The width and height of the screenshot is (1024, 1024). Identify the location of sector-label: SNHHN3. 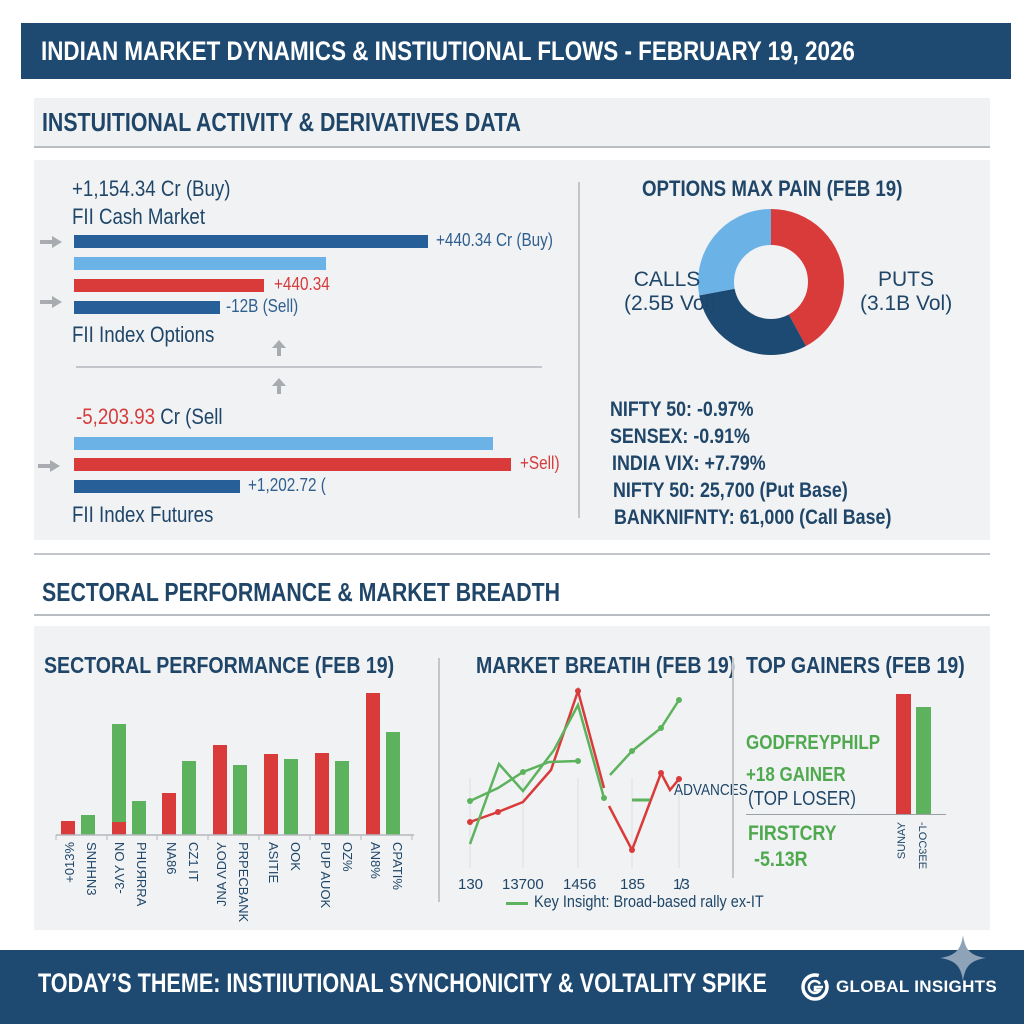
(91, 869).